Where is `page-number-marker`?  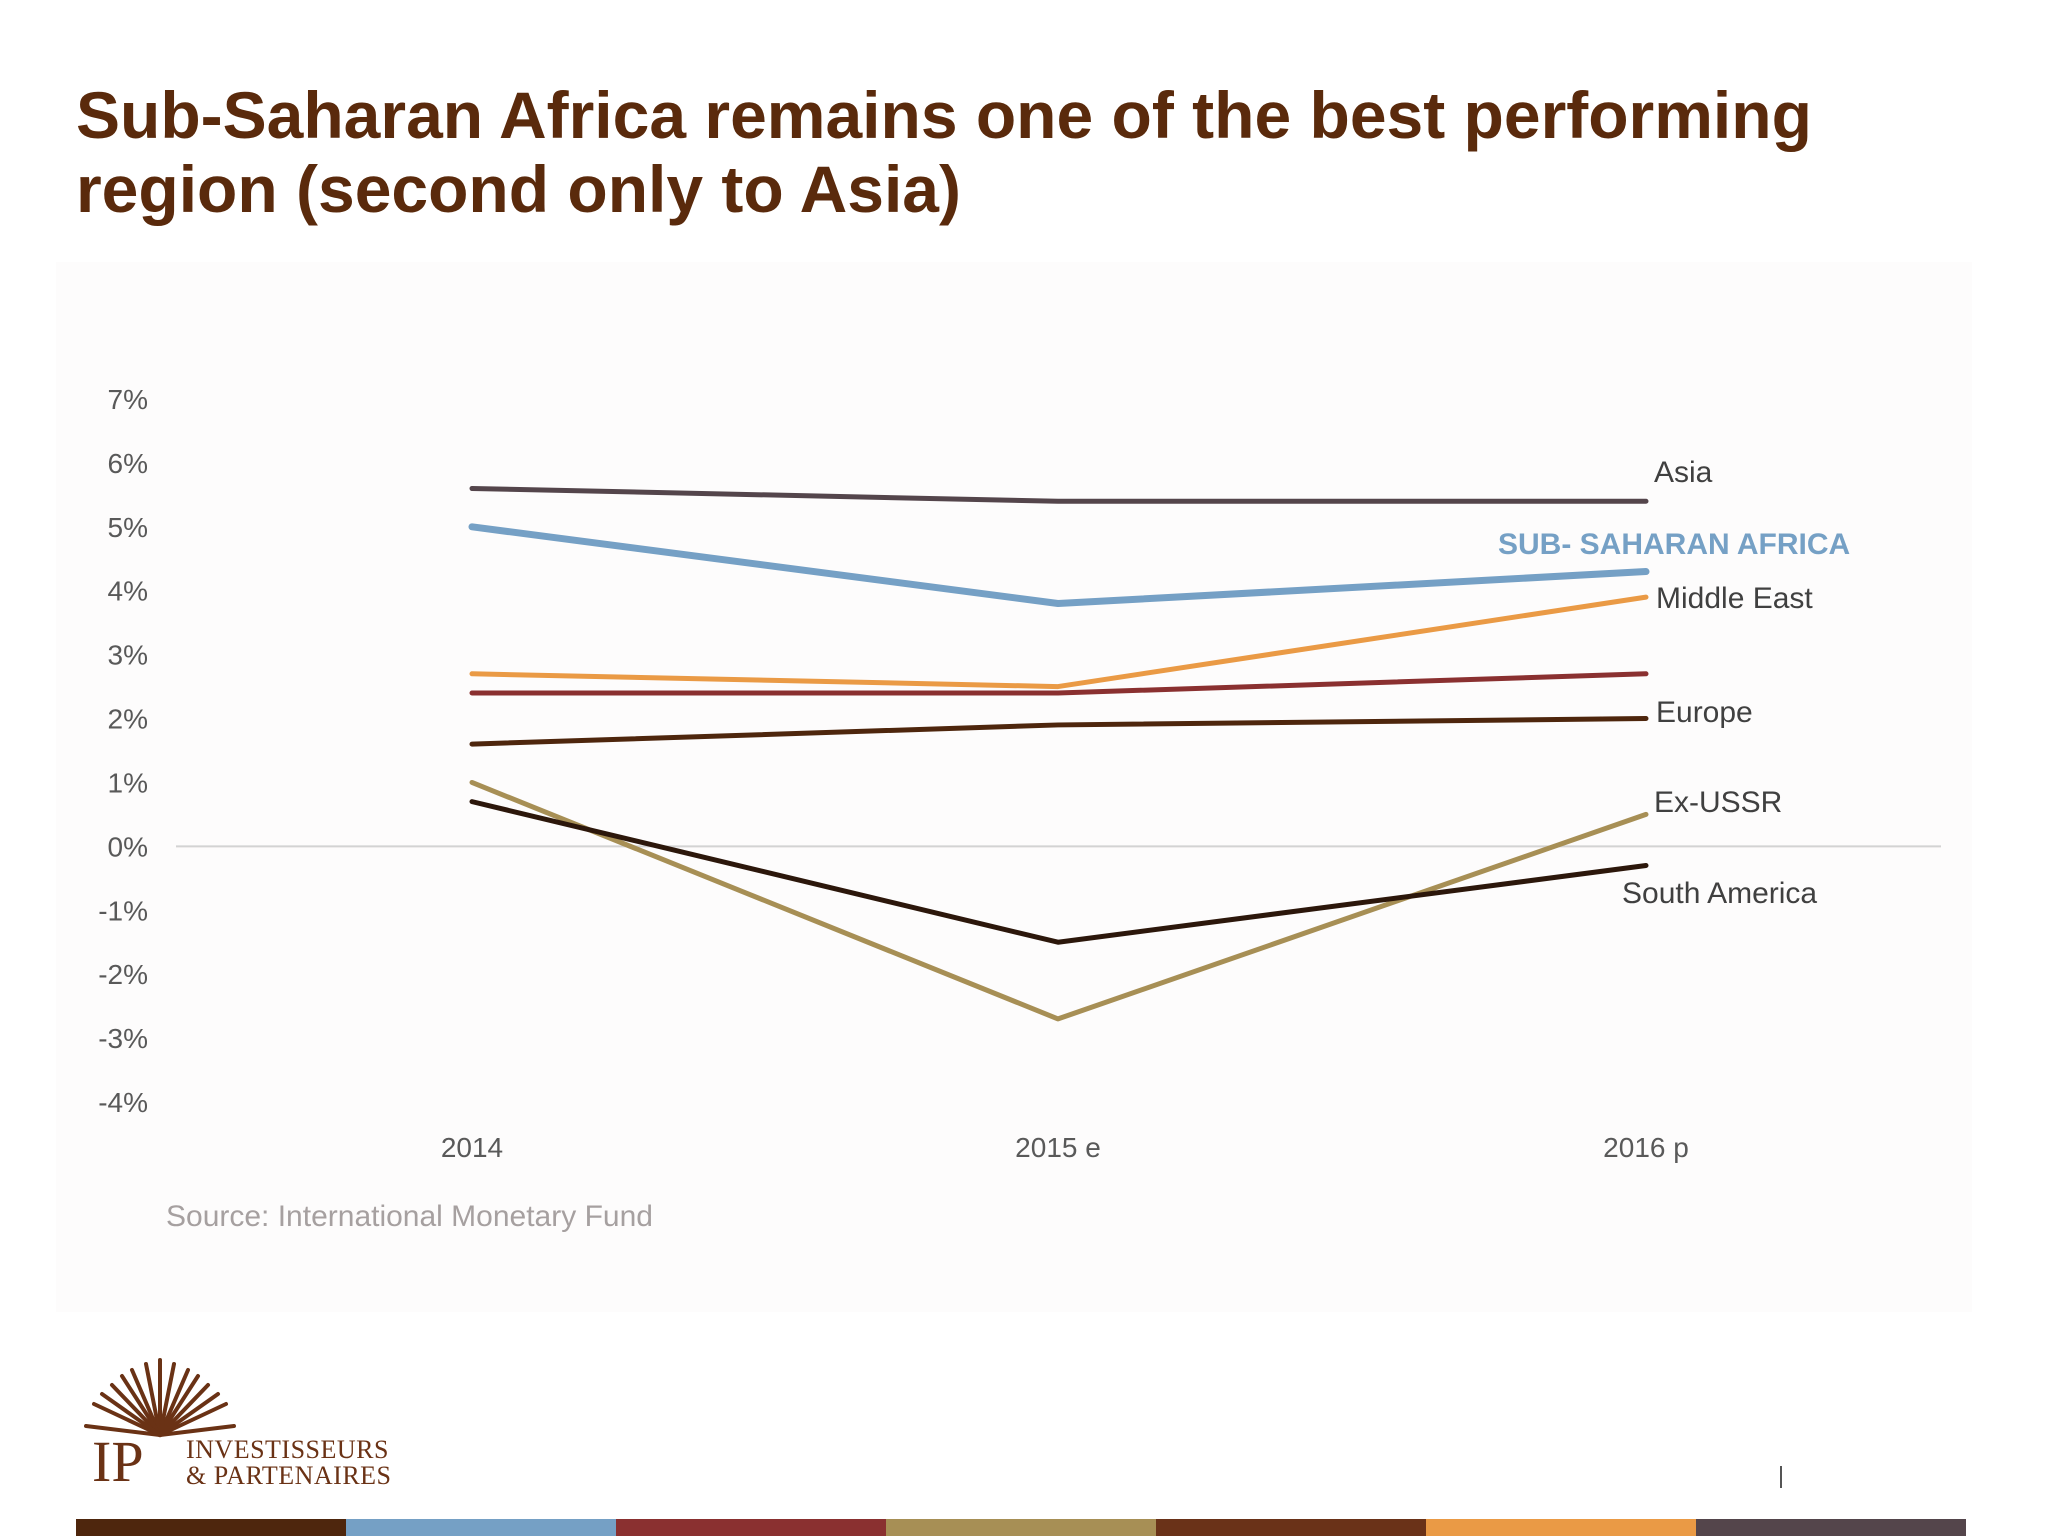
page-number-marker is located at coordinates (1781, 1477).